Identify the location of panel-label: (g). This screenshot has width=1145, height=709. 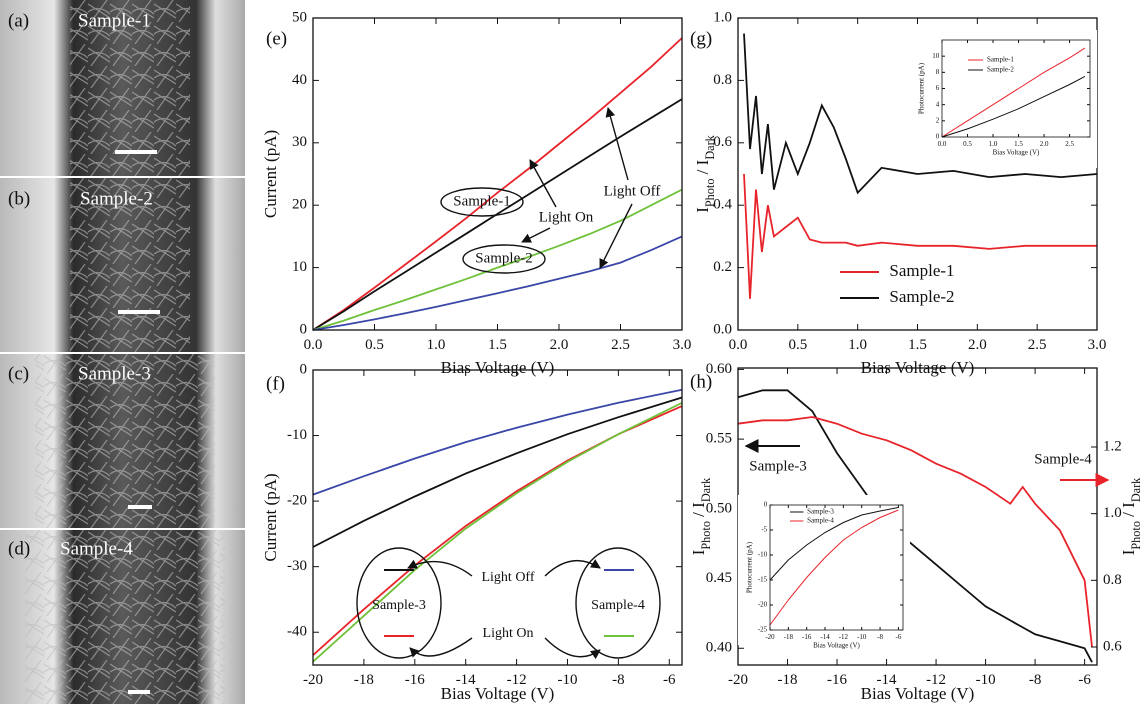
(701, 38).